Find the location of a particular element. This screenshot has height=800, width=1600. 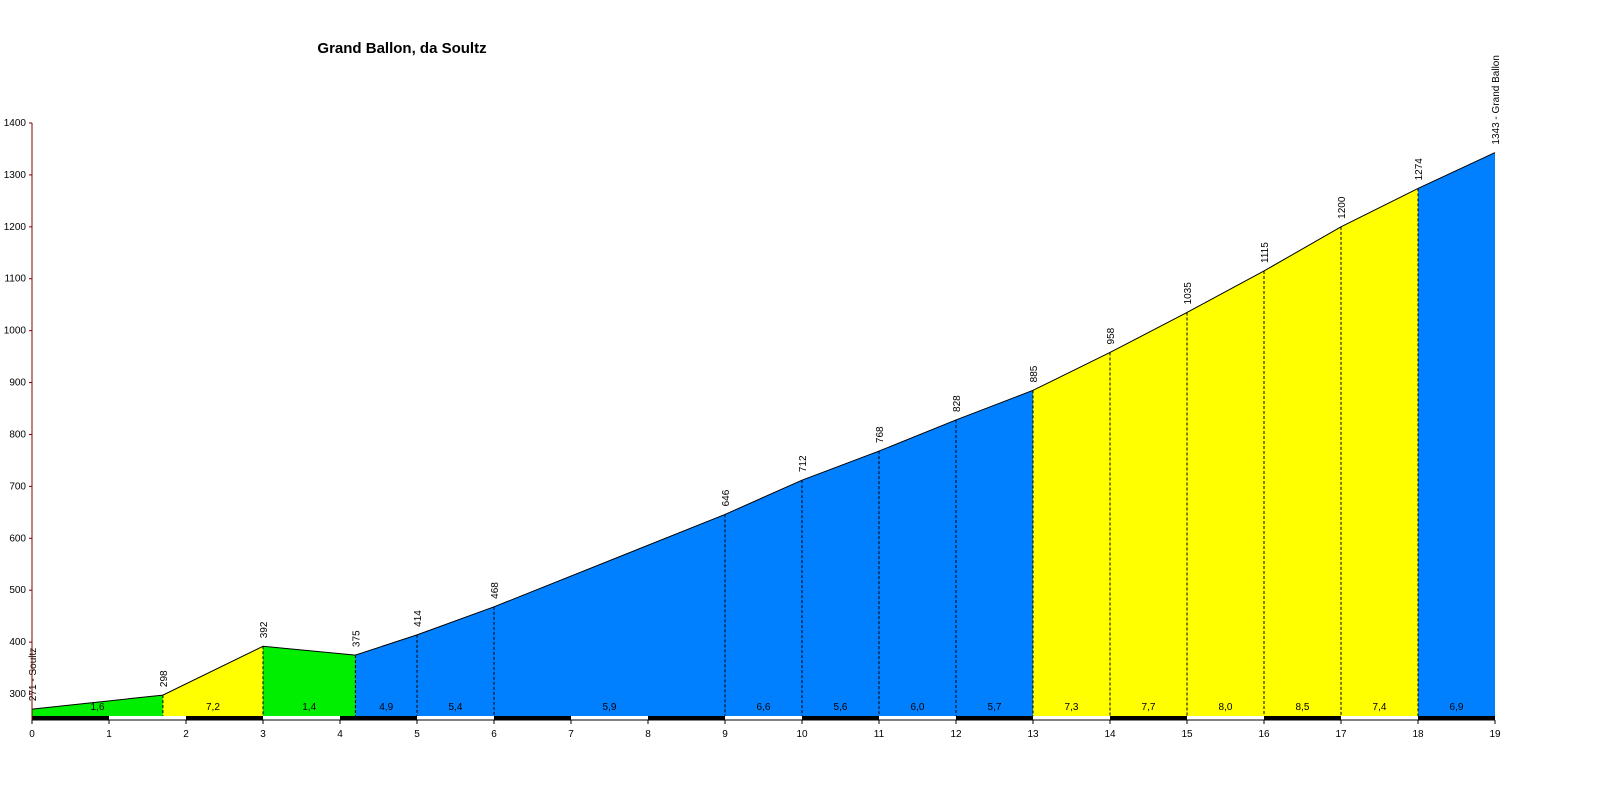

x-tick-label: 6 is located at coordinates (494, 734).